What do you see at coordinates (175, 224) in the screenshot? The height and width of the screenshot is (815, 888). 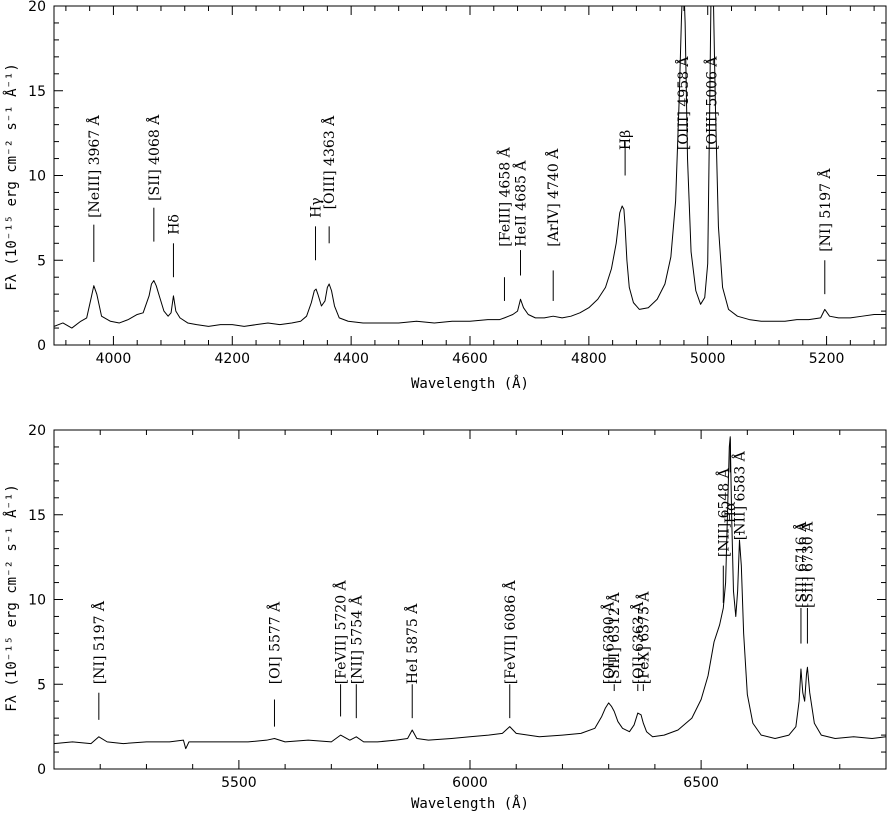 I see `emission-line-label: Hδ` at bounding box center [175, 224].